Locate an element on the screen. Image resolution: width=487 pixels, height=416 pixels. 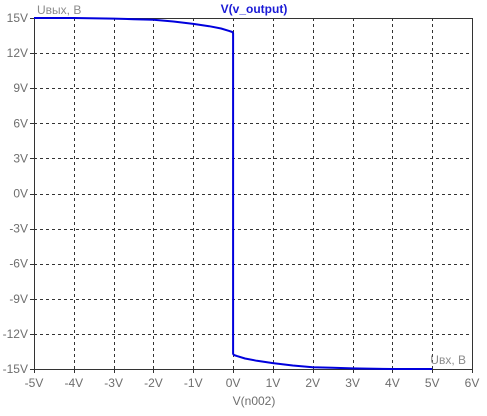
x-tick-label: -3V is located at coordinates (113, 383).